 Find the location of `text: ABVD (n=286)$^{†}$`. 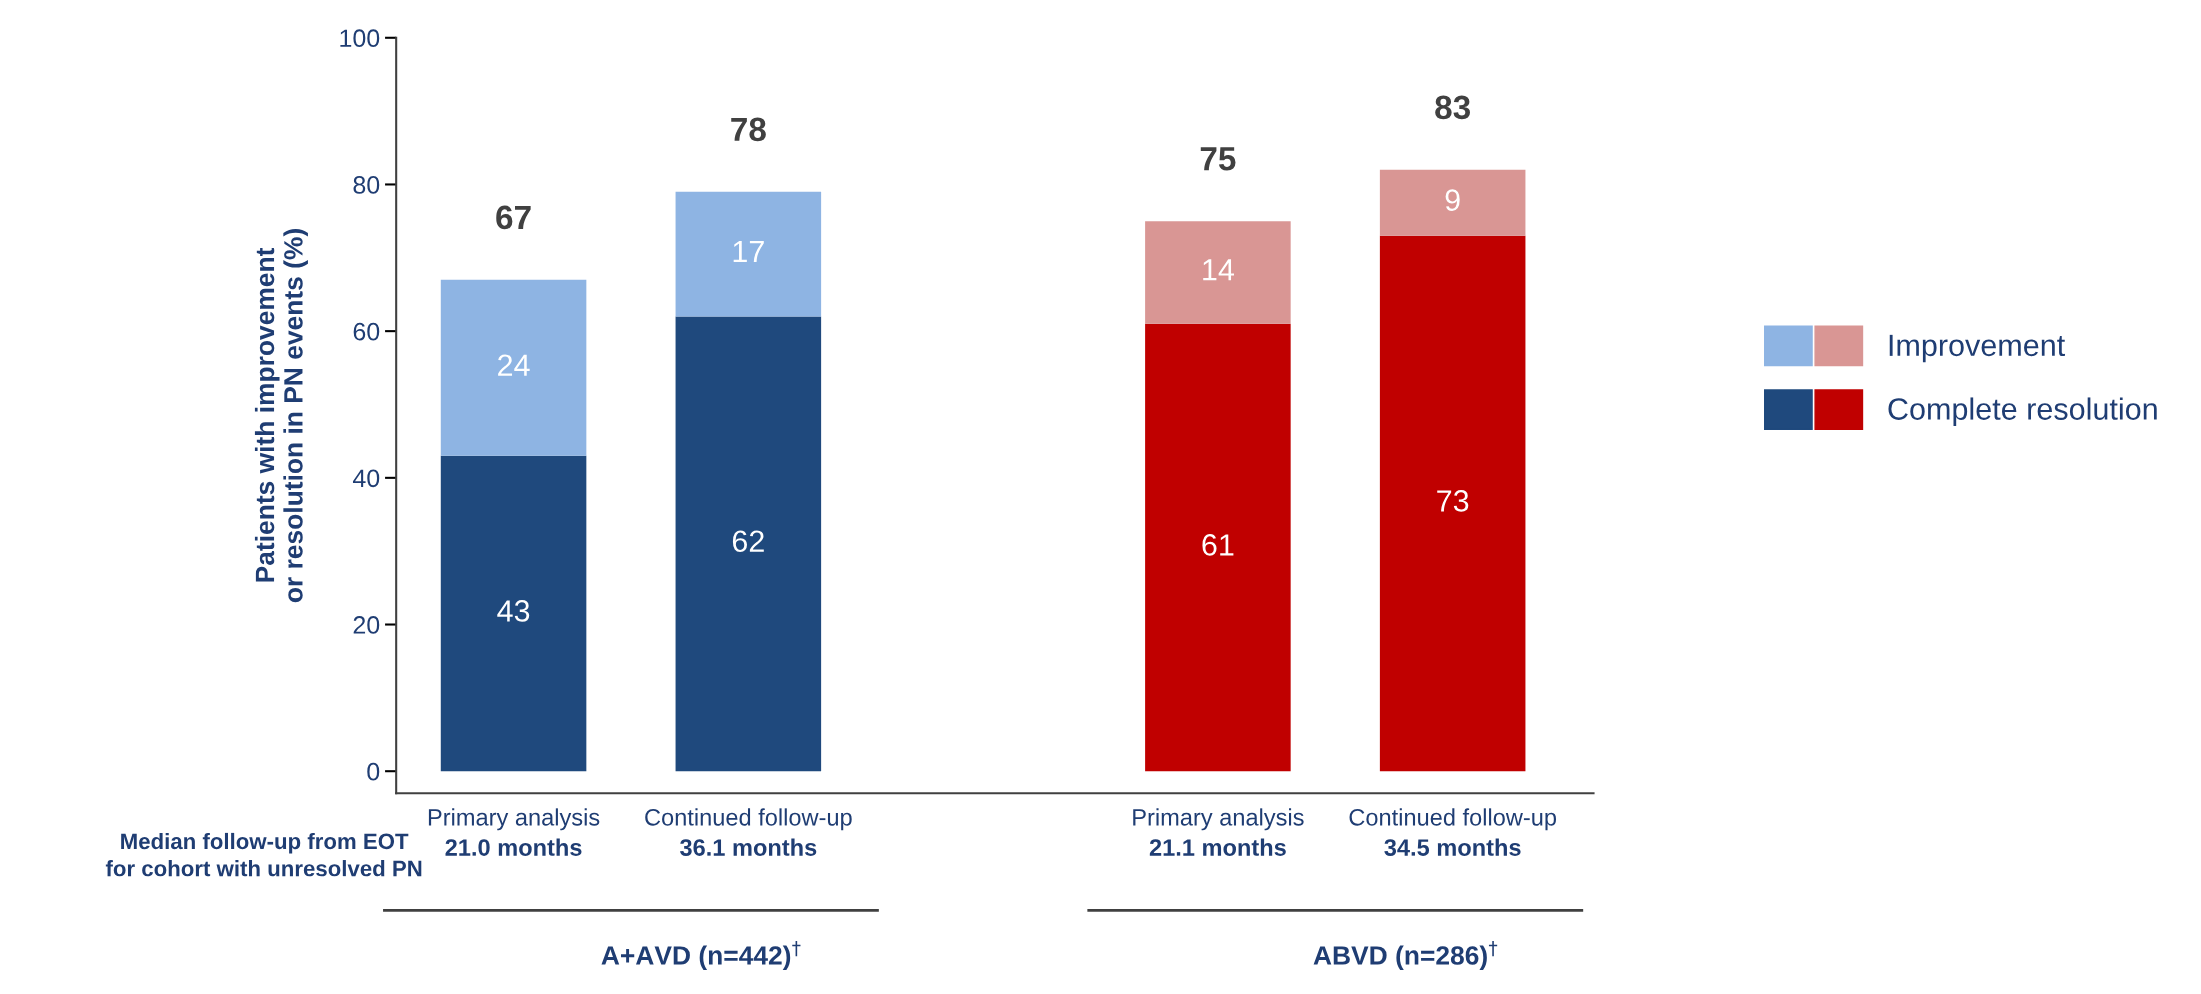

text: ABVD (n=286)$^{†}$ is located at coordinates (1405, 955).